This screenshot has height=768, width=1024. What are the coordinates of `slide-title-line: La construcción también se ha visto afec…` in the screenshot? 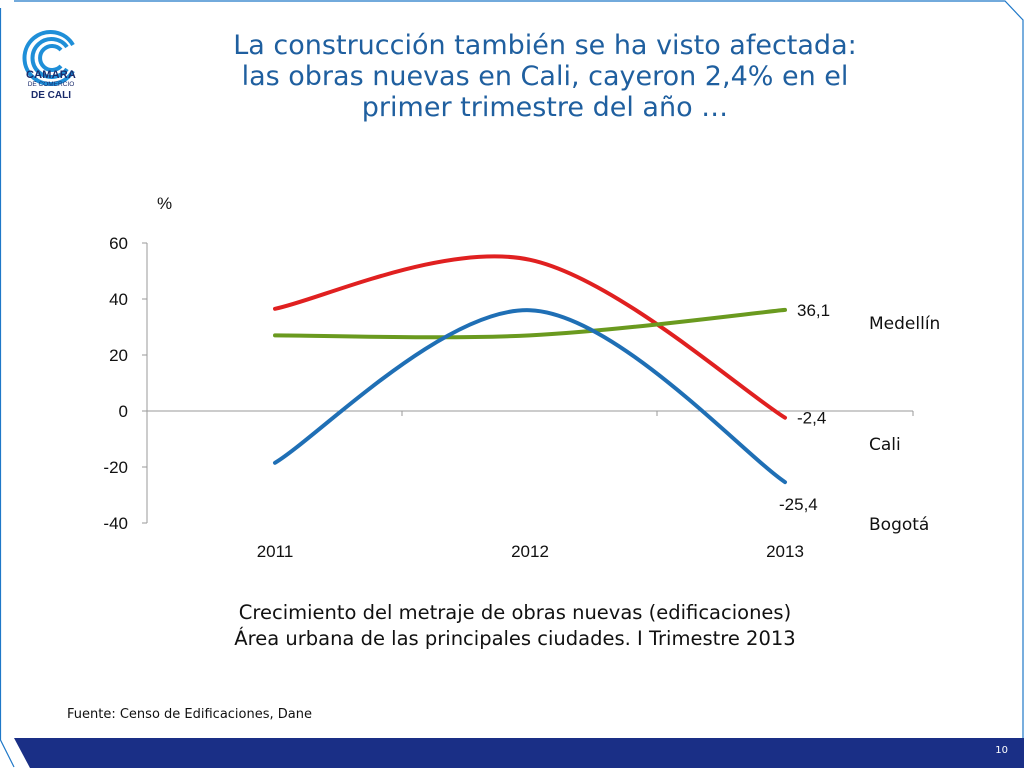 It's located at (545, 45).